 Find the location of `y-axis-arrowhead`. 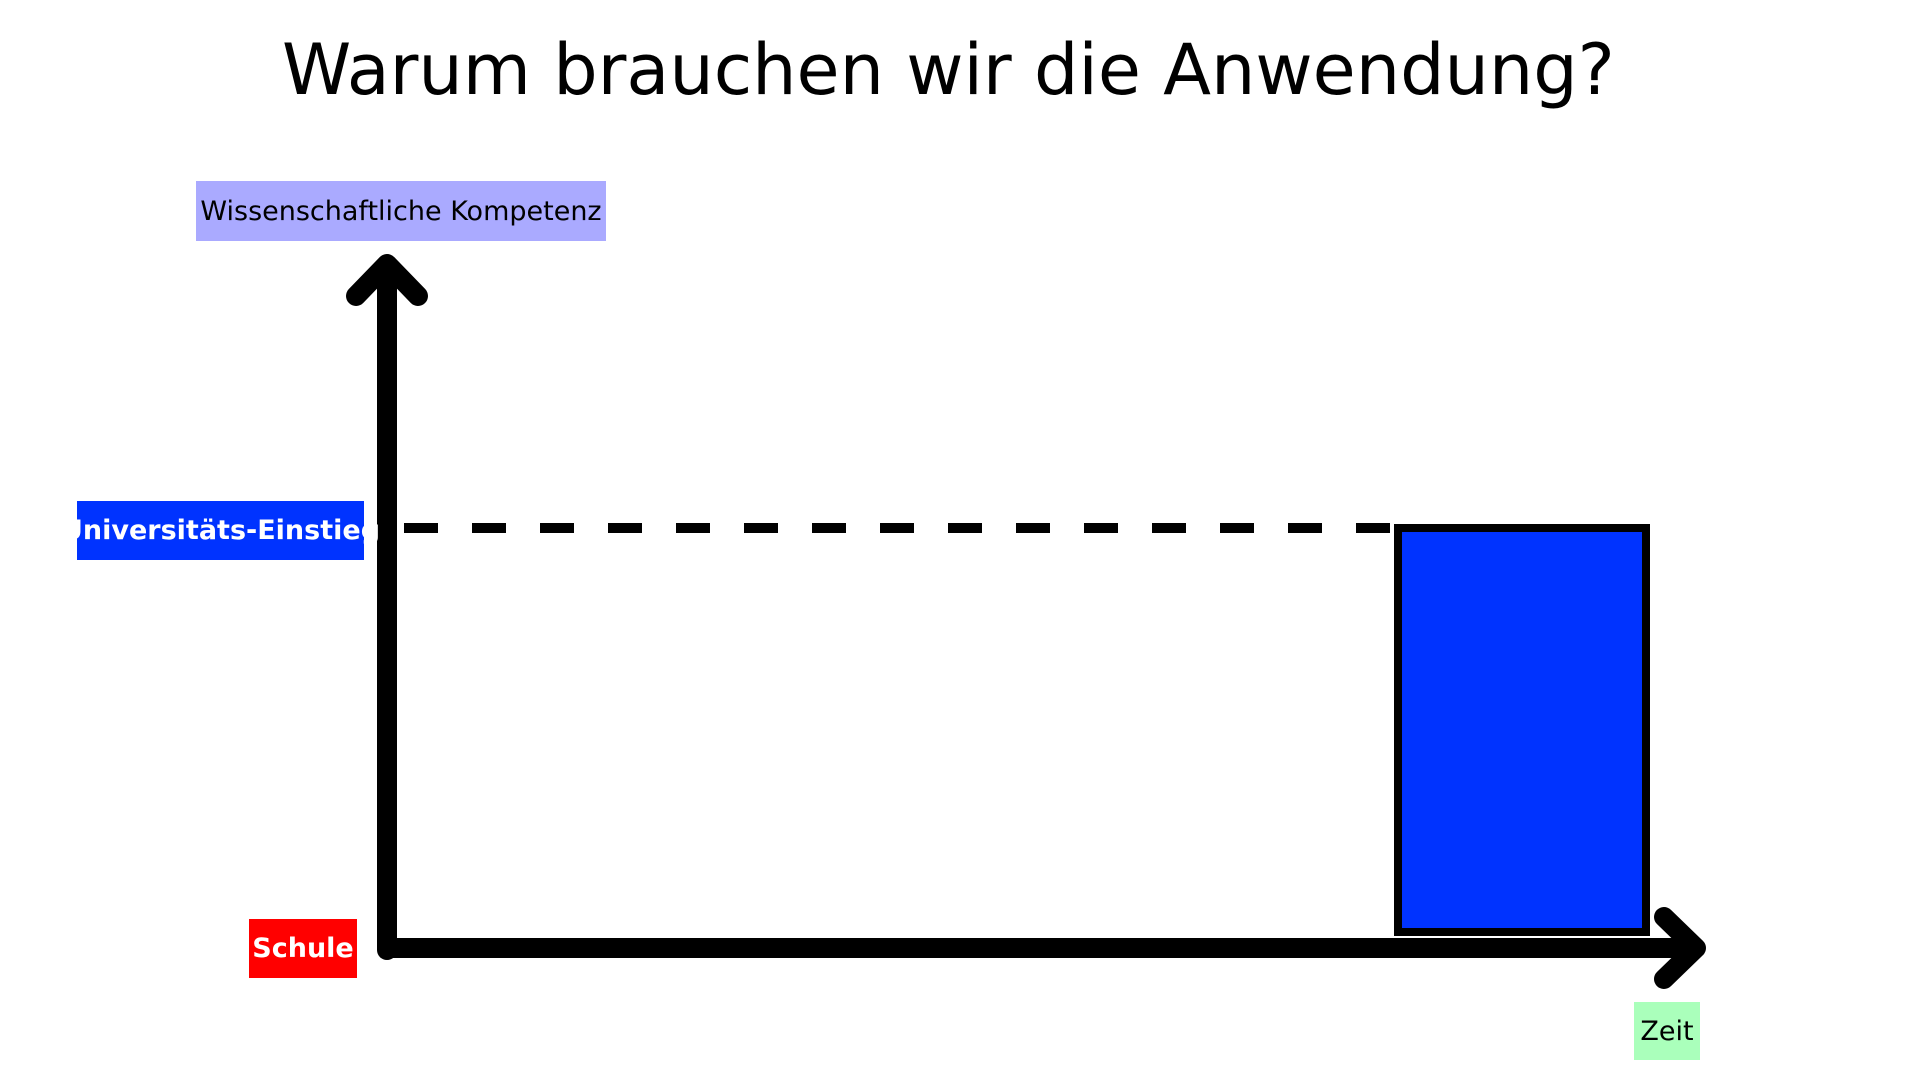

y-axis-arrowhead is located at coordinates (387, 280).